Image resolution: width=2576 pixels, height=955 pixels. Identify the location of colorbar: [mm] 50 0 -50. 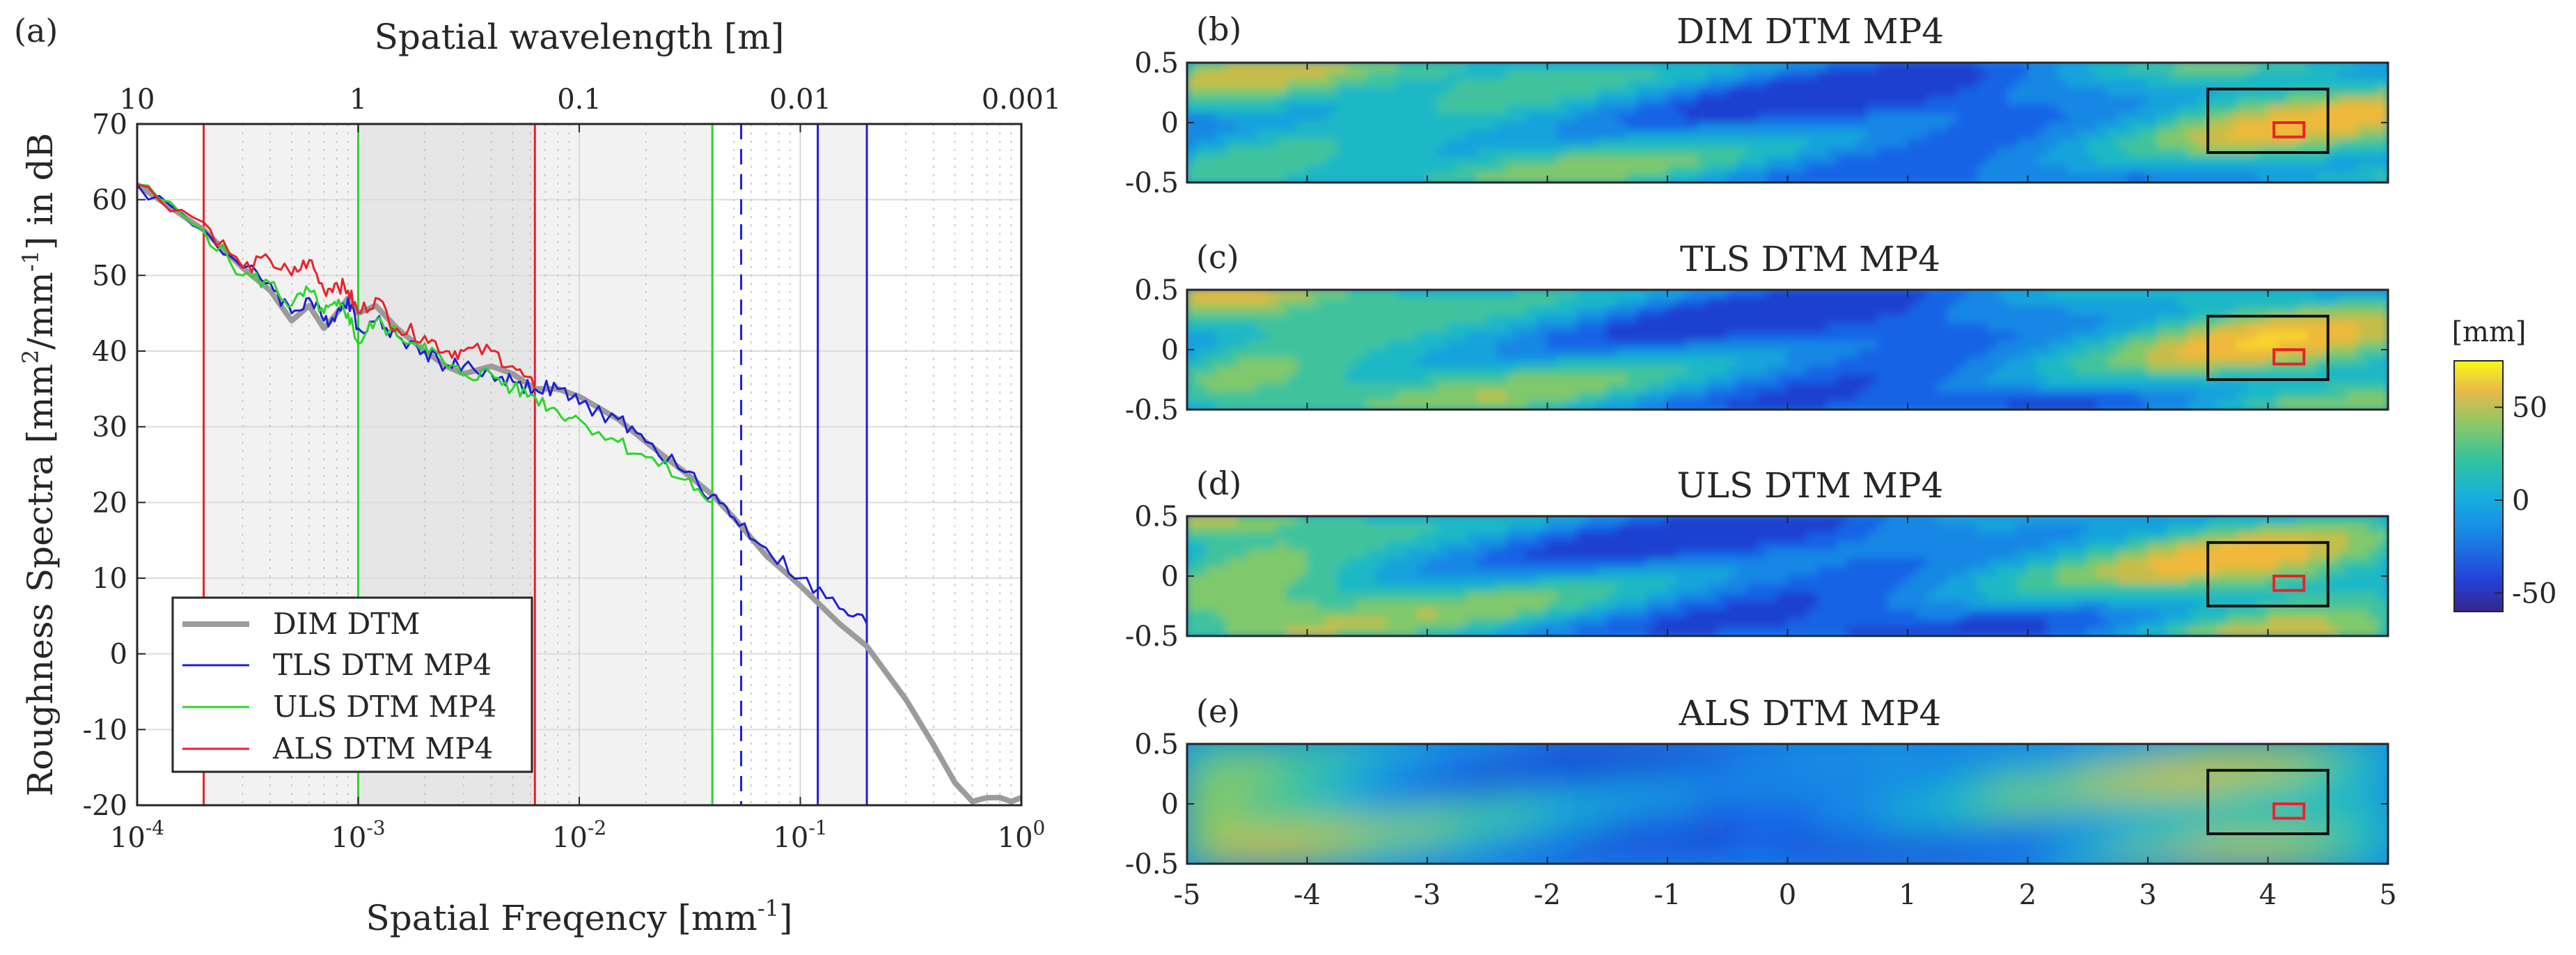
(2504, 464).